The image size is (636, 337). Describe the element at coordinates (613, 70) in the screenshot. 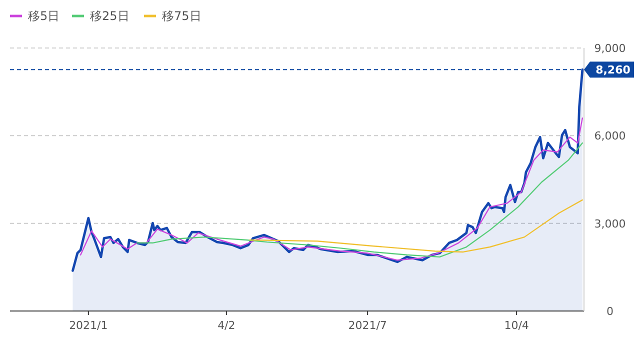

I see `ref-line-label: 8,260` at that location.